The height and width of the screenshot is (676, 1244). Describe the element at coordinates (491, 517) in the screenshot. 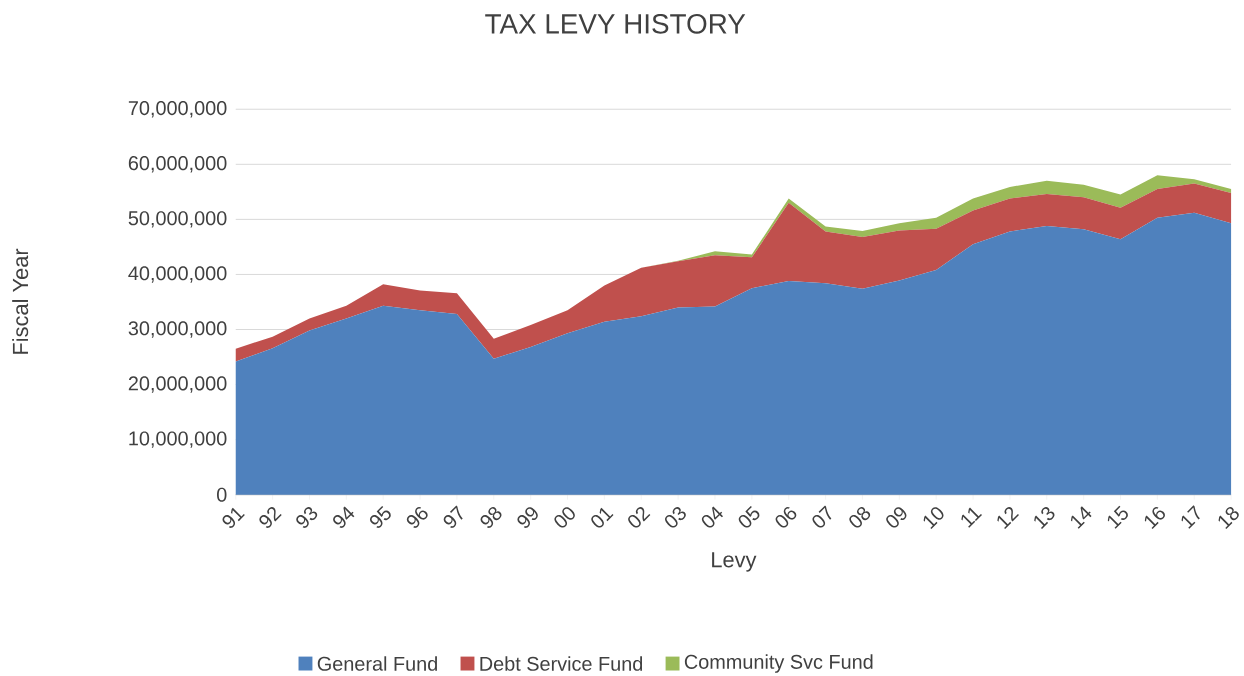

I see `x-tick-label: 98` at that location.